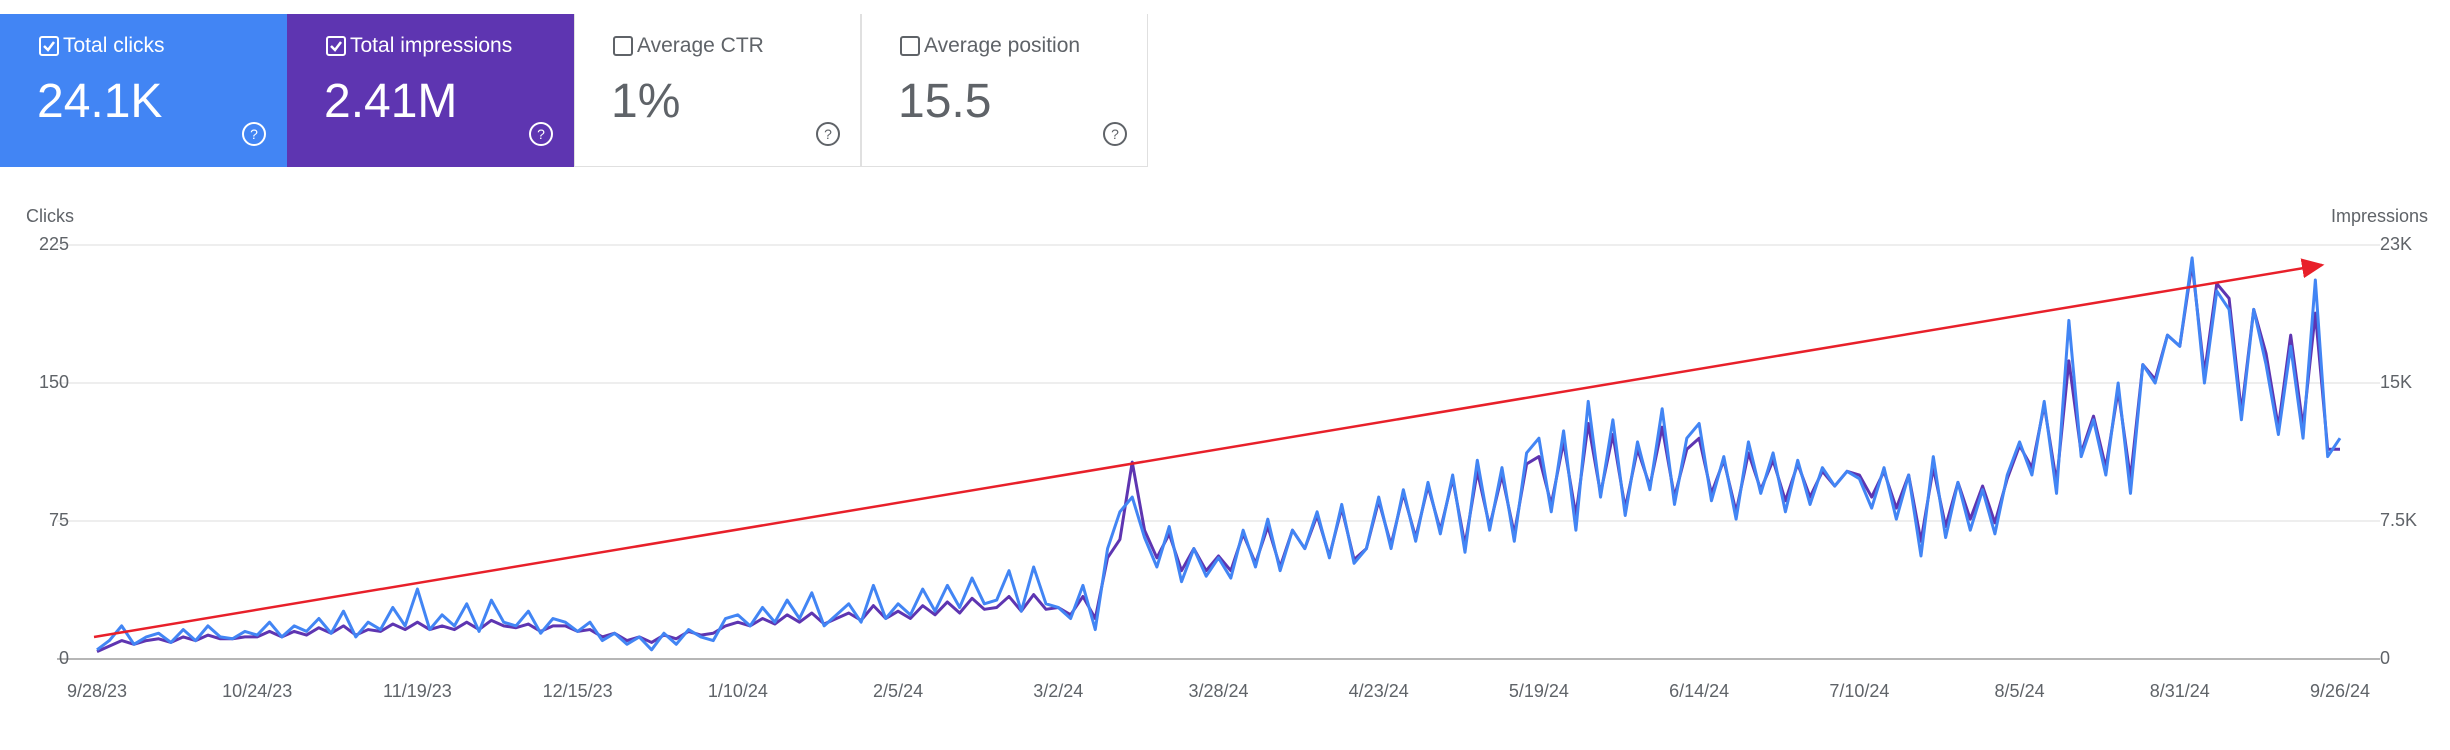 The width and height of the screenshot is (2450, 750). I want to click on card-value: 24.1K, so click(100, 101).